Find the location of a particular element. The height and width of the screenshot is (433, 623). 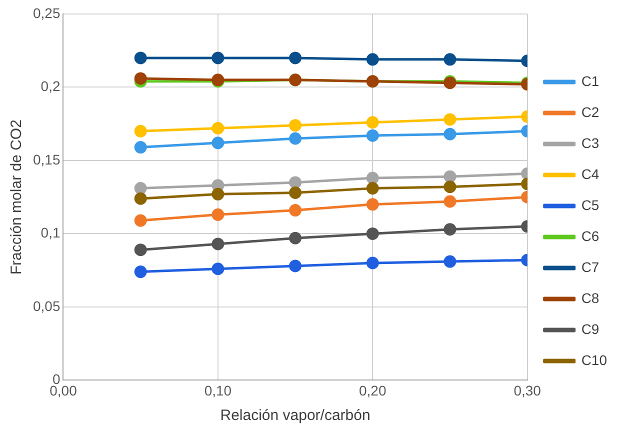

legend-label: C8 is located at coordinates (590, 298).